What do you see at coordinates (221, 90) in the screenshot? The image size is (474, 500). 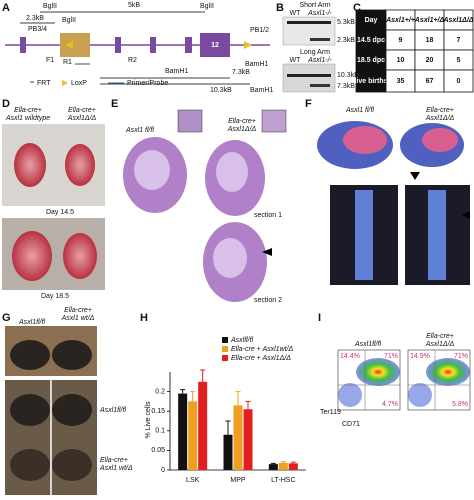 I see `size-label: 10.3kB` at bounding box center [221, 90].